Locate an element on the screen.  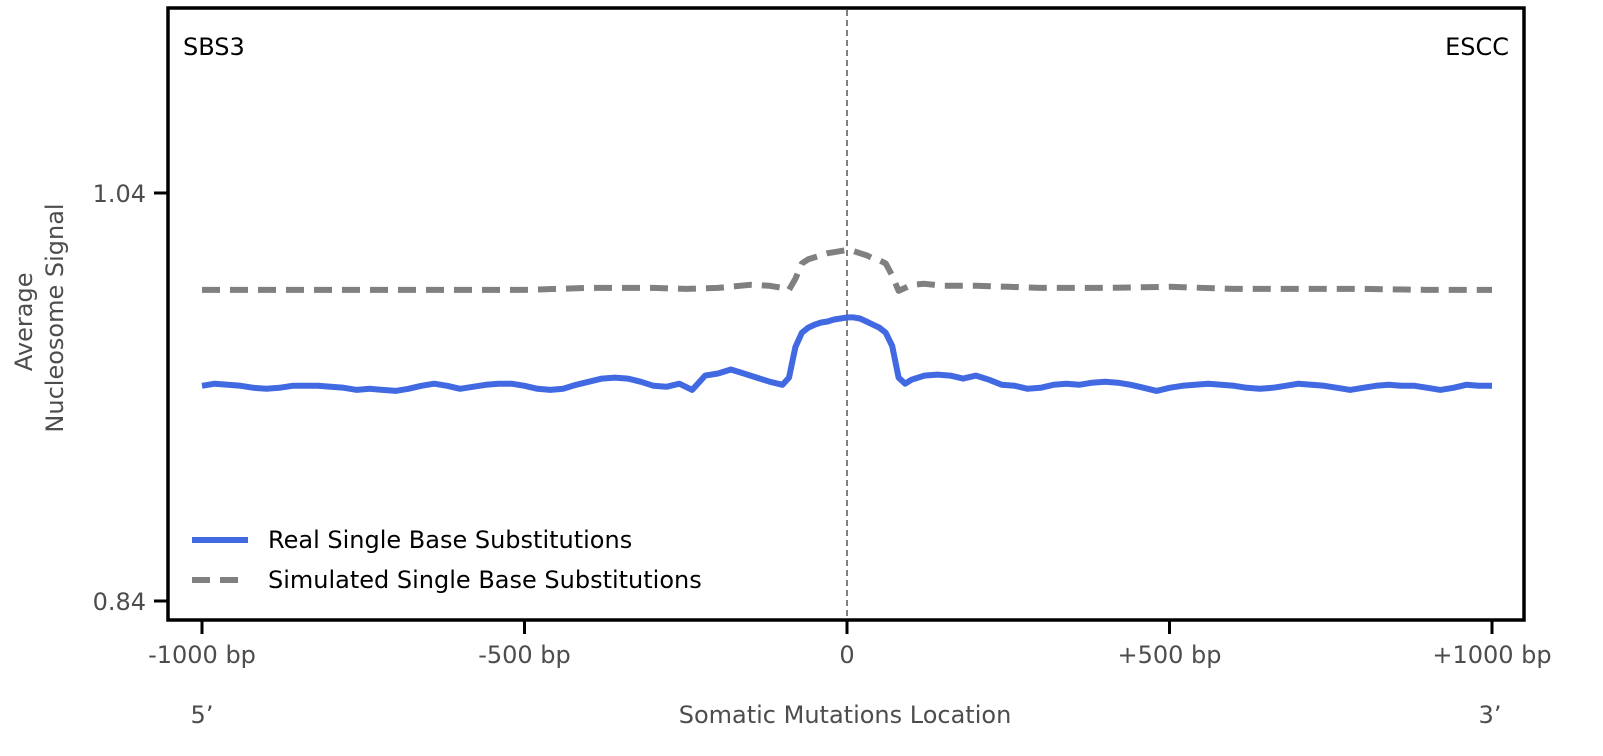
x-axis-title: Somatic Mutations Location is located at coordinates (845, 715).